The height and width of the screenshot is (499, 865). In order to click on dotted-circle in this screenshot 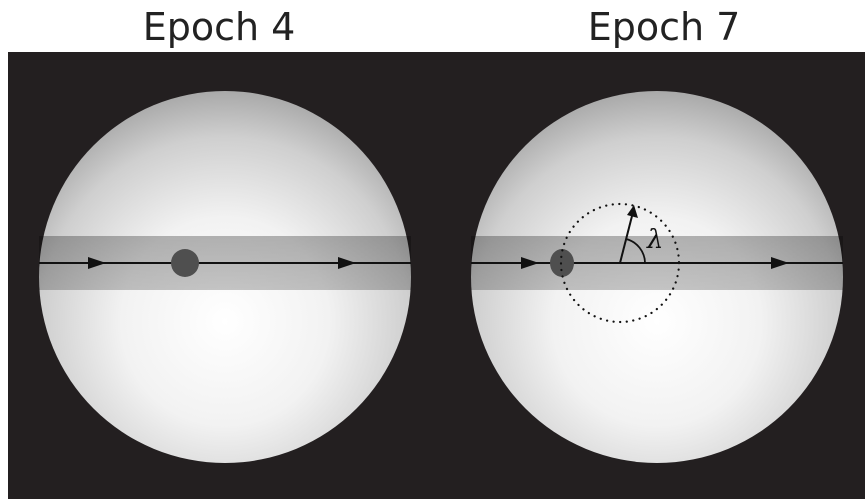, I will do `click(620, 263)`.